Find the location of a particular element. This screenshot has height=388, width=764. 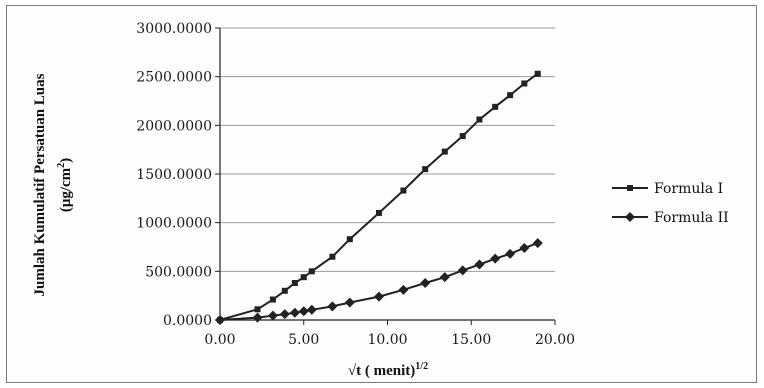

legend-label-2: Formula II is located at coordinates (691, 218).